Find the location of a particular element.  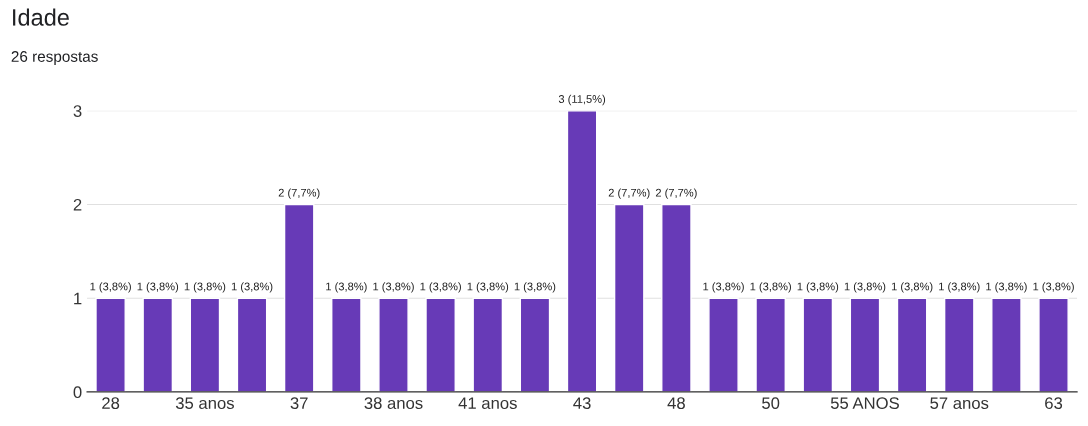

x-tick-label: 37 is located at coordinates (299, 403).